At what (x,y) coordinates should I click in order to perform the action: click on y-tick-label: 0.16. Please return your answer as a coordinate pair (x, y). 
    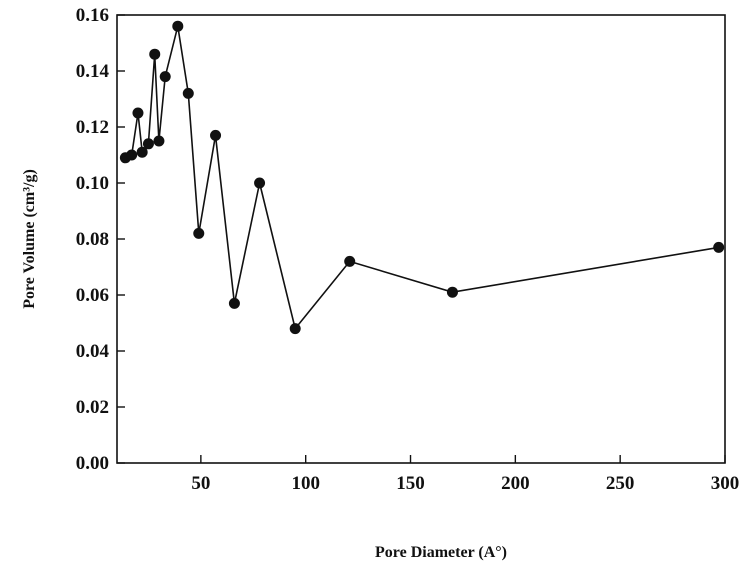
    Looking at the image, I should click on (92, 15).